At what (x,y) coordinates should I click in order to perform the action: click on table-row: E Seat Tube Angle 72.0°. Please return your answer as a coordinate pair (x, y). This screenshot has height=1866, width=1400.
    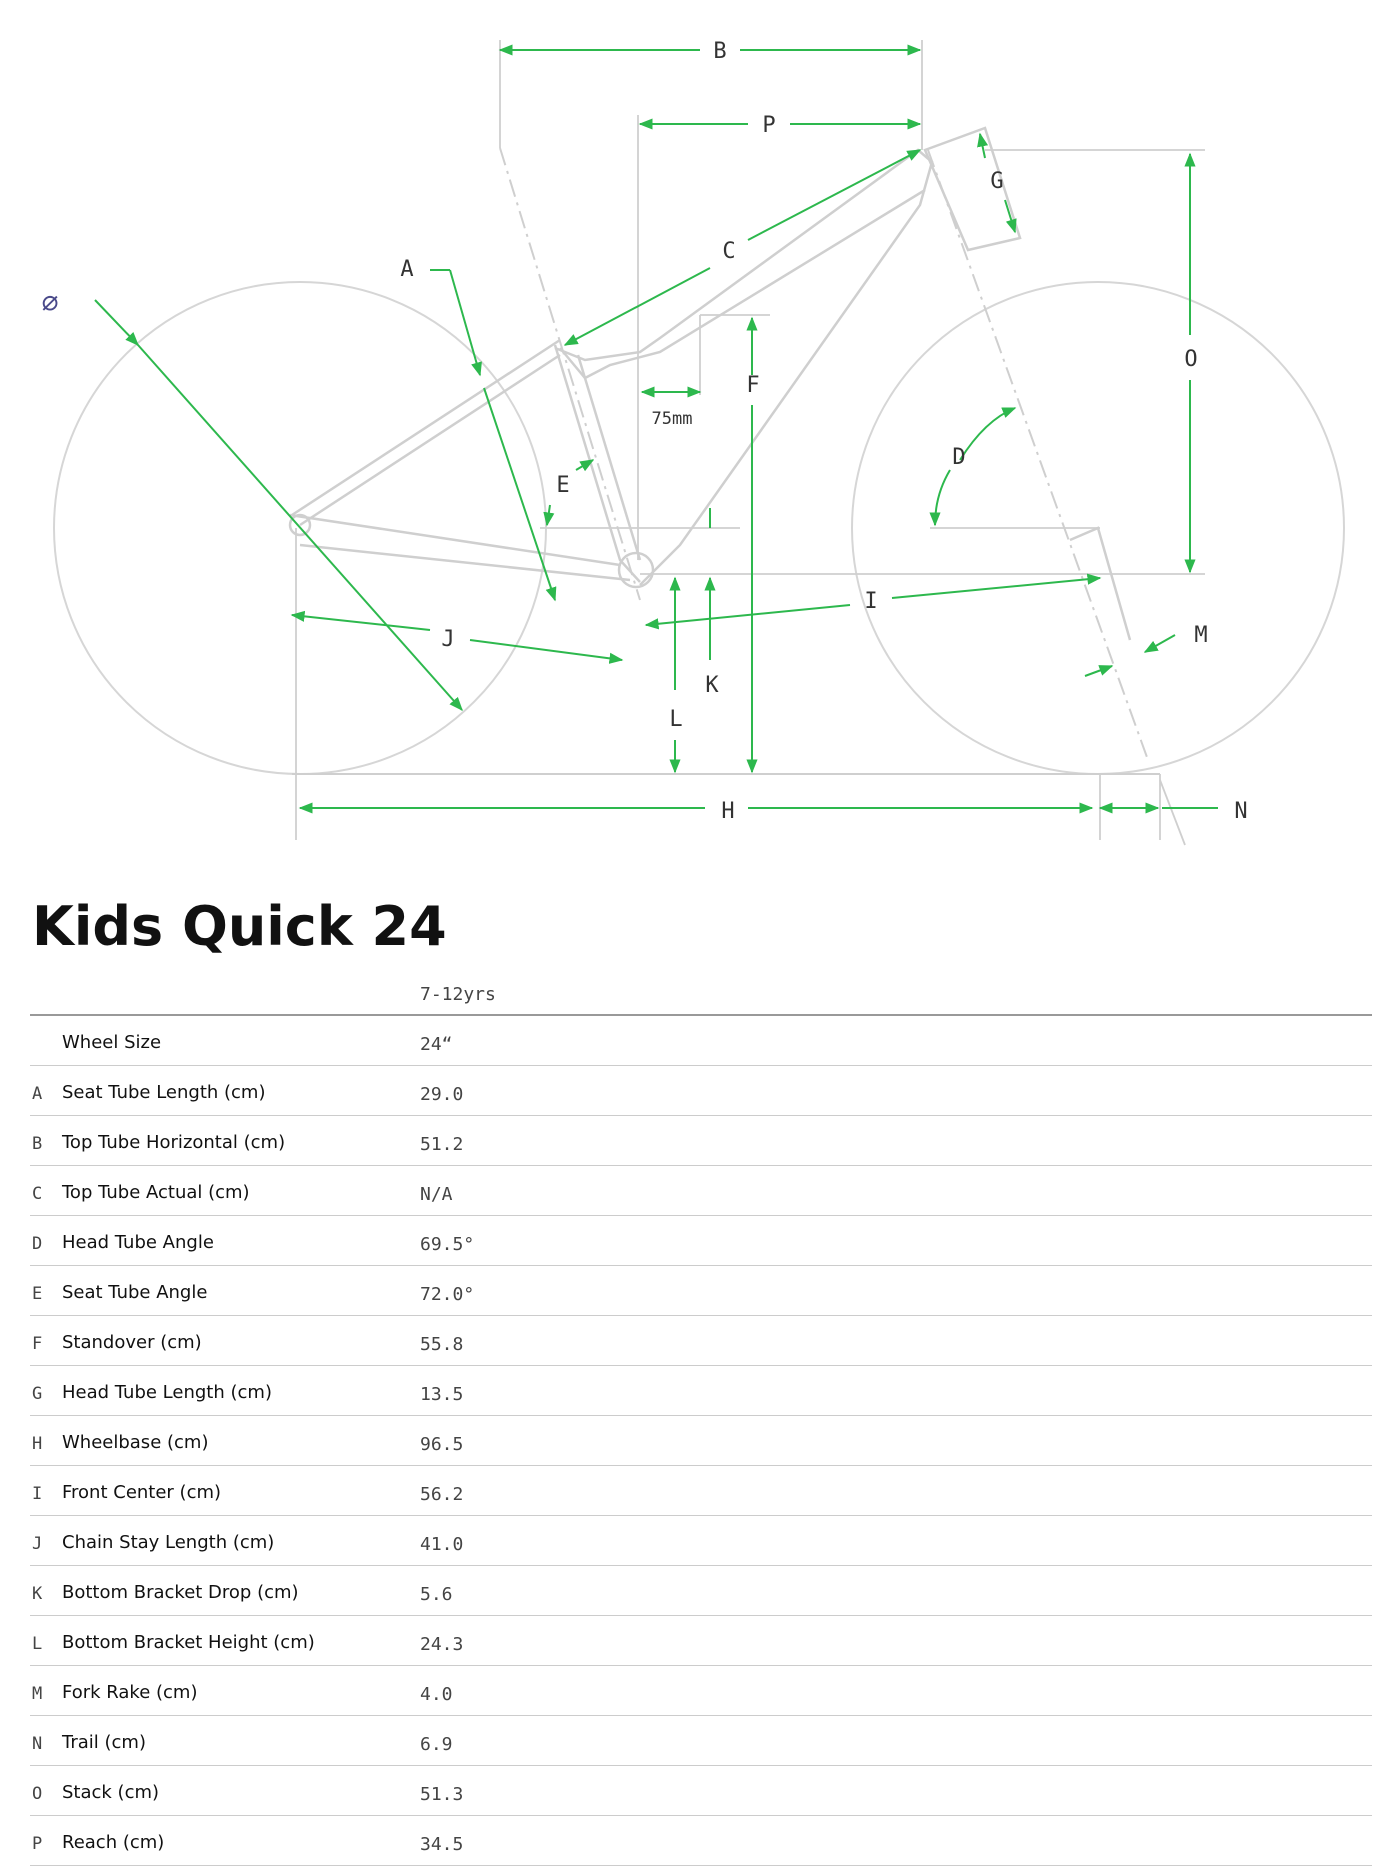
    Looking at the image, I should click on (701, 1291).